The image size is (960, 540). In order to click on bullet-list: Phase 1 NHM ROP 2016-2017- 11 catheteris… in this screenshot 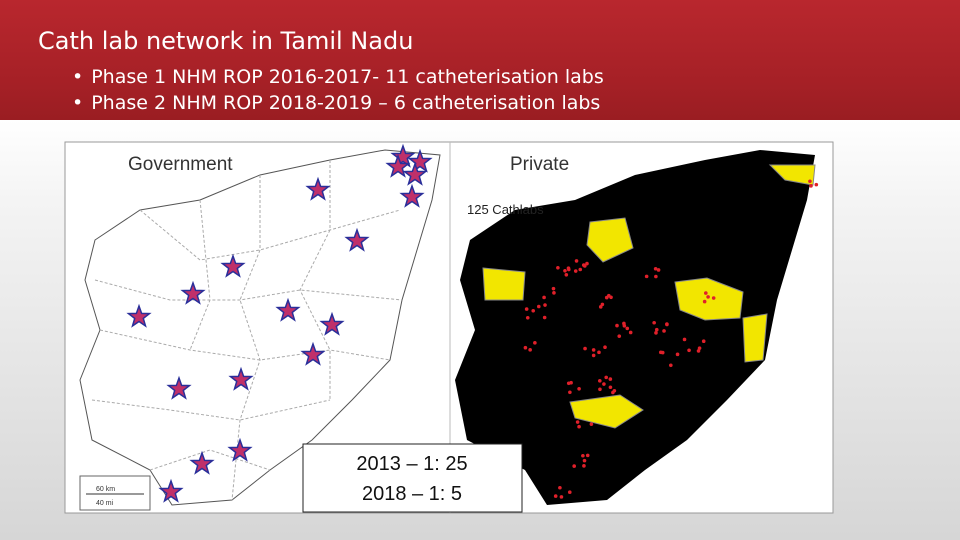, I will do `click(338, 90)`.